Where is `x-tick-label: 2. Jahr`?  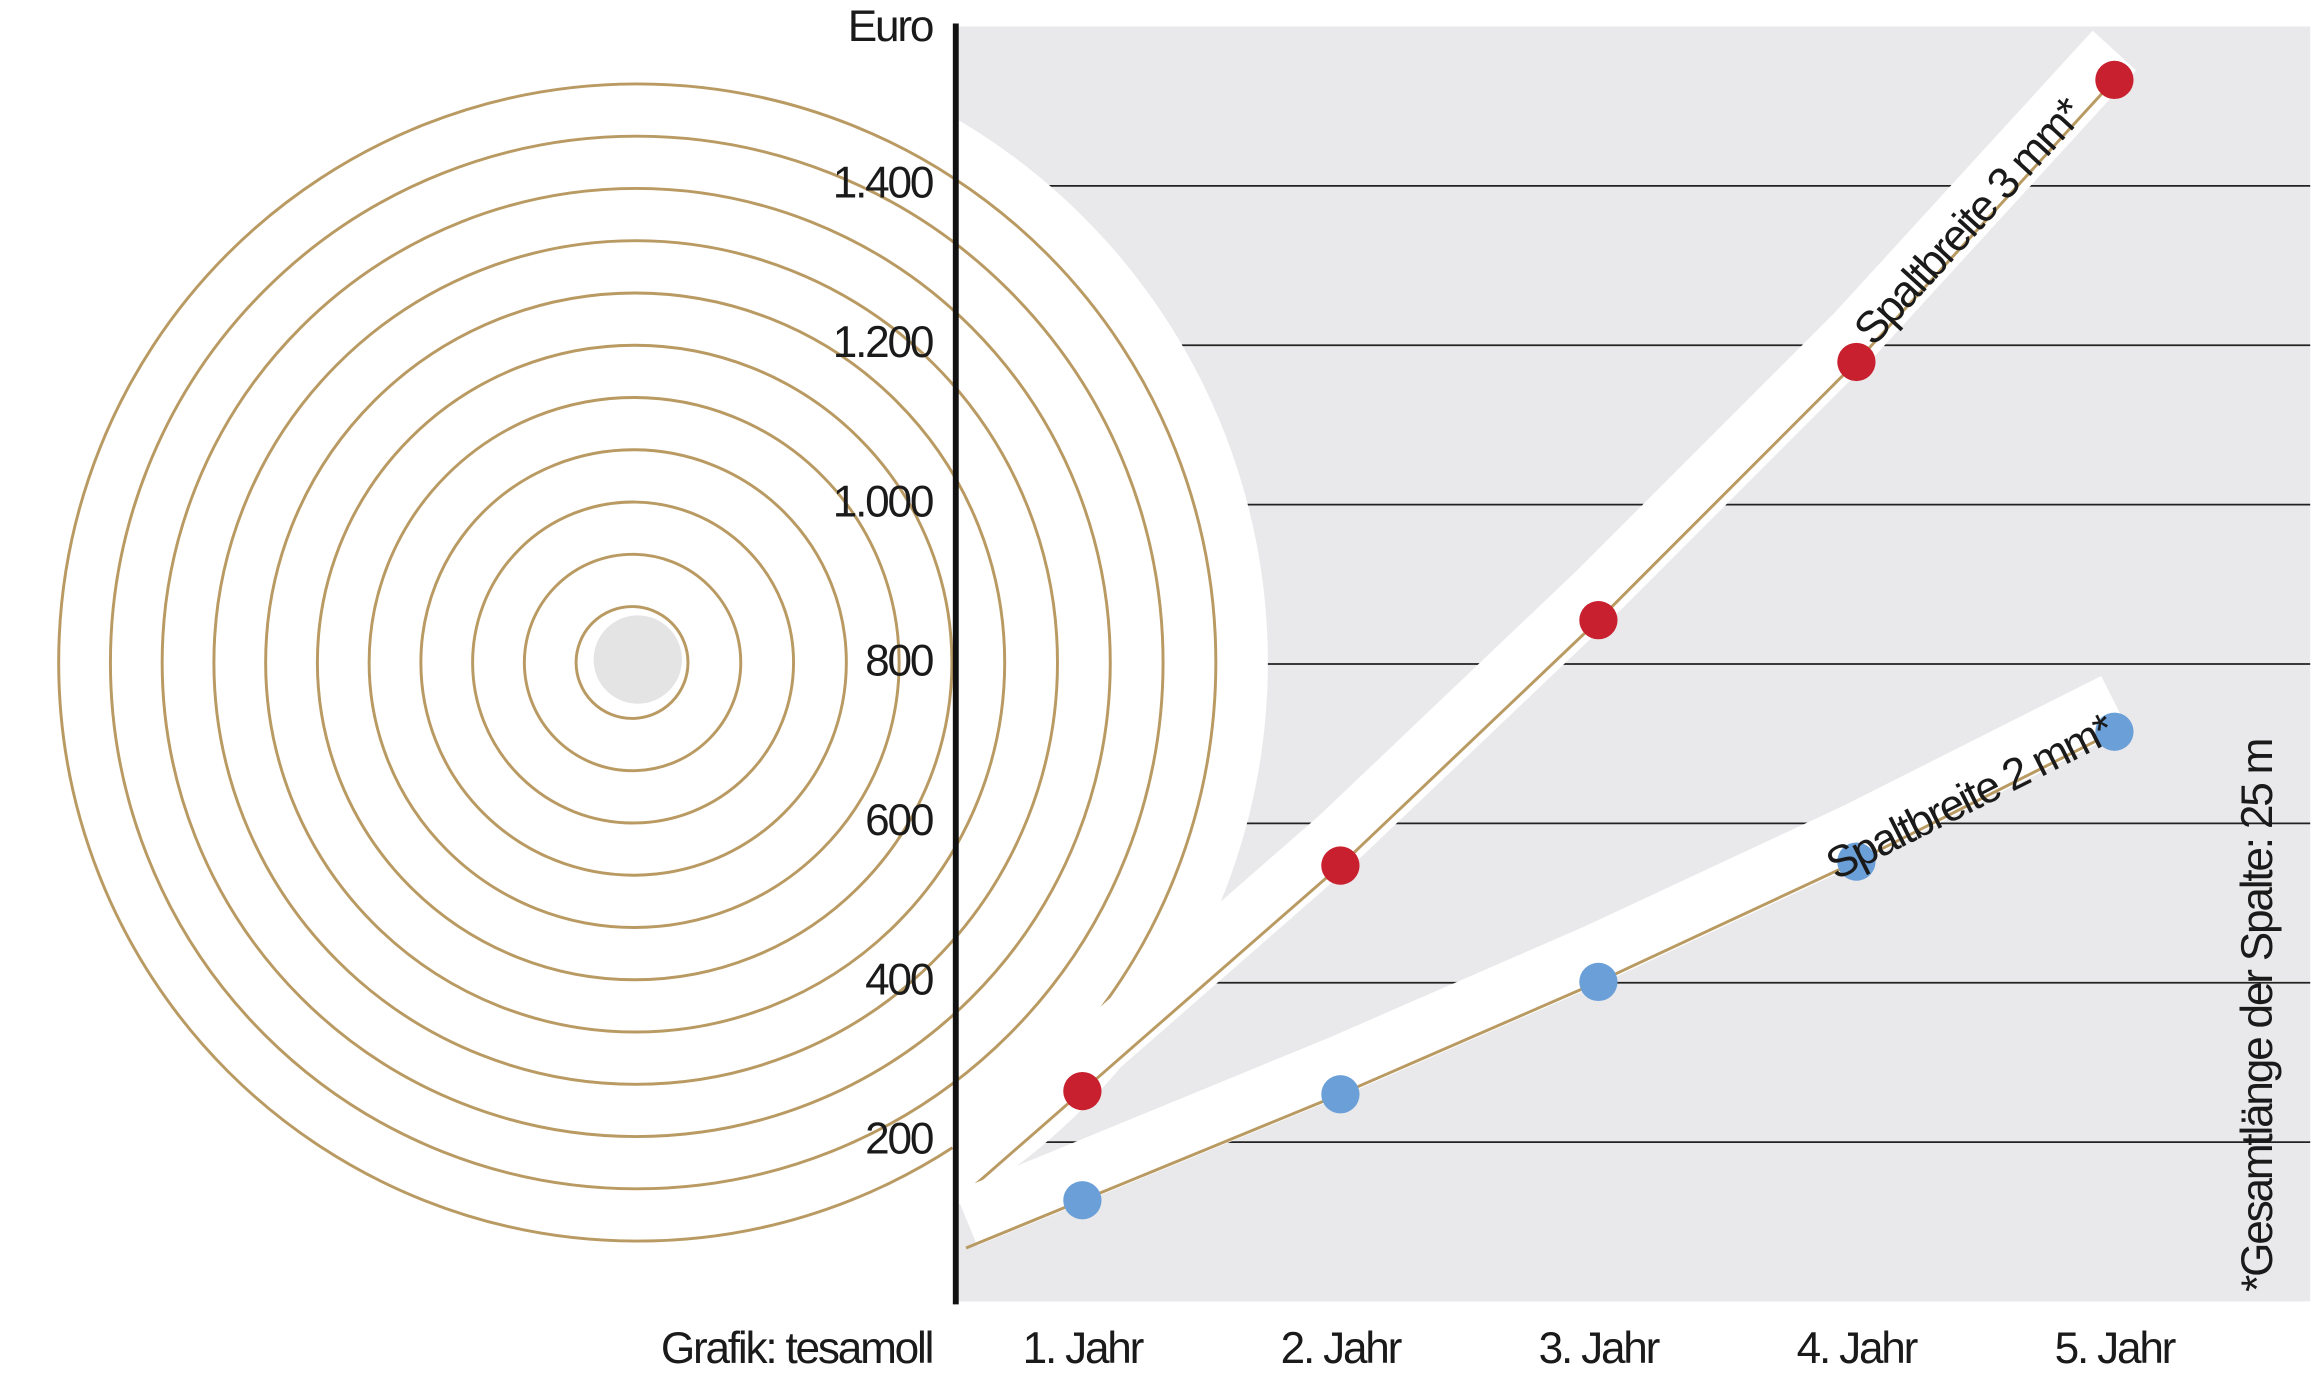
x-tick-label: 2. Jahr is located at coordinates (1341, 1348).